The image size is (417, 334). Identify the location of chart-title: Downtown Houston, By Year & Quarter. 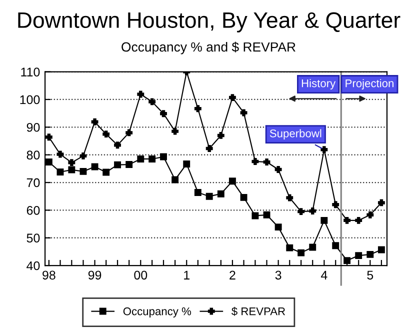
(209, 22).